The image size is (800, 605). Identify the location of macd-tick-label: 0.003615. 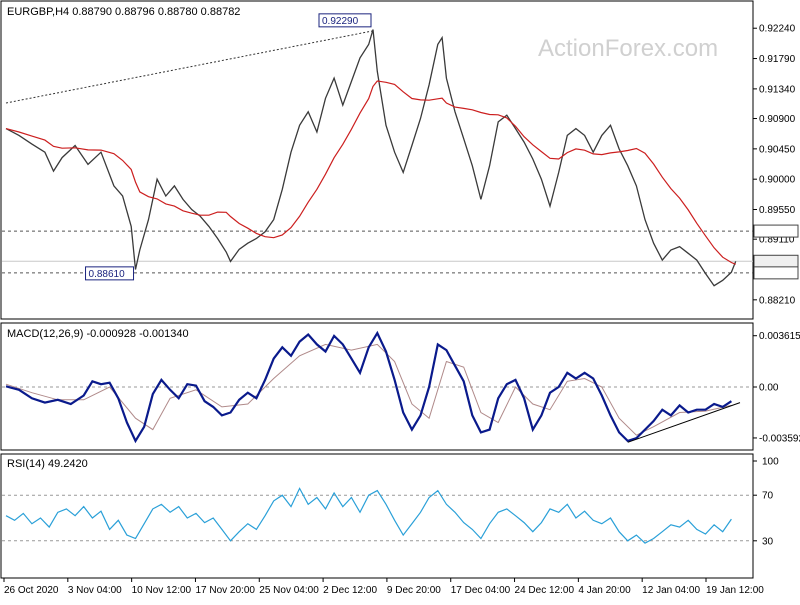
(779, 336).